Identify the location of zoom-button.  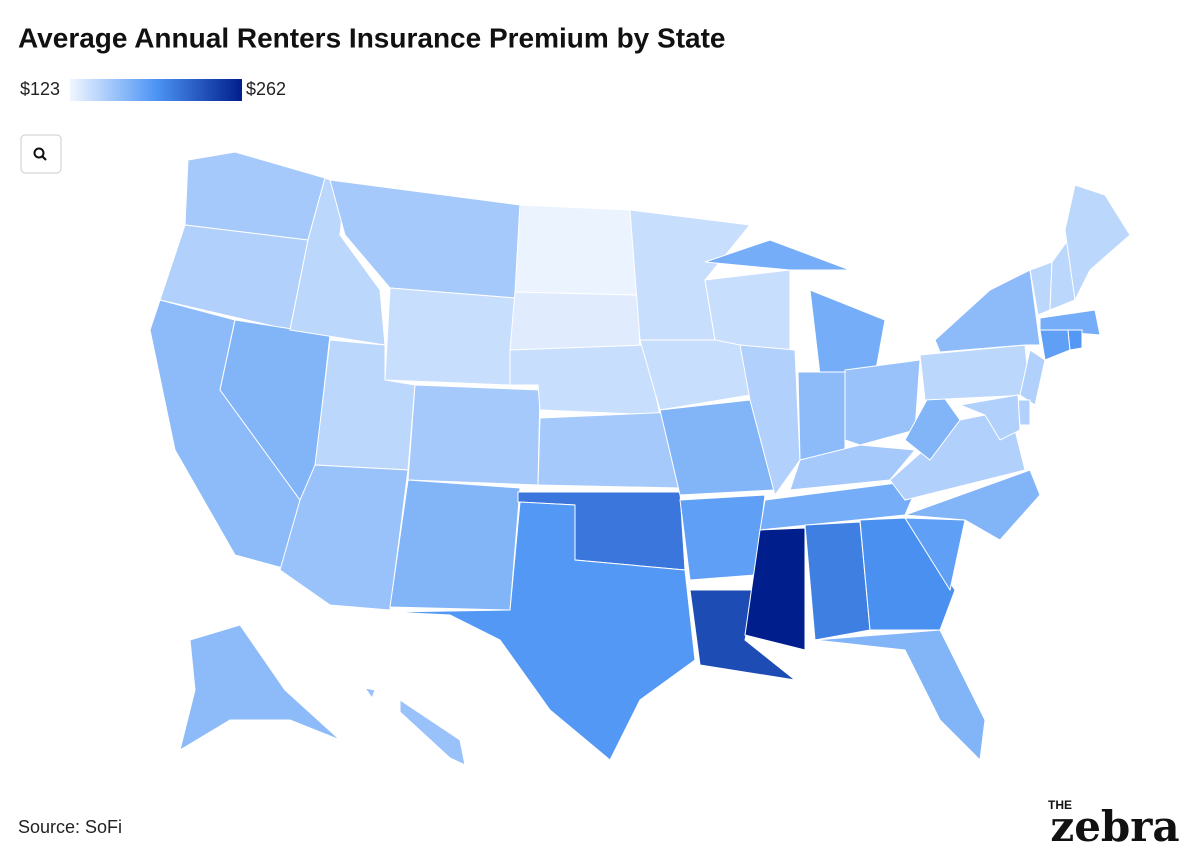
(41, 154).